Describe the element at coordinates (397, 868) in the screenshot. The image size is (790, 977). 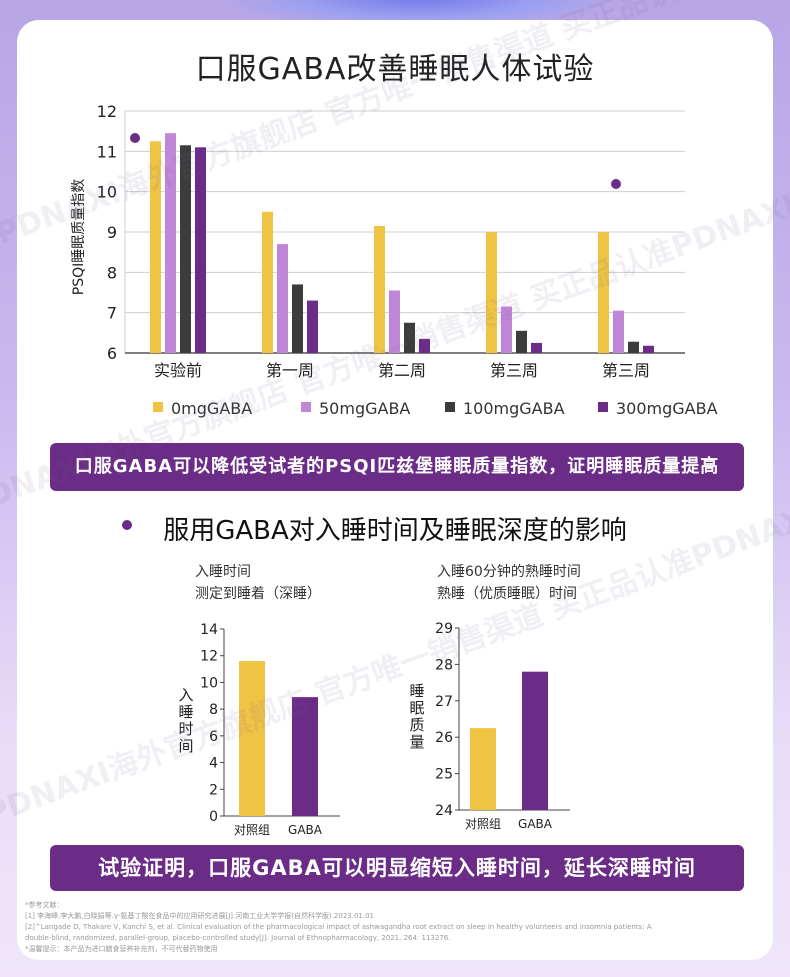
I see `conclusion-banner-2: 试验证明，口服GABA可以明显缩短入睡时间，延长深睡时间` at that location.